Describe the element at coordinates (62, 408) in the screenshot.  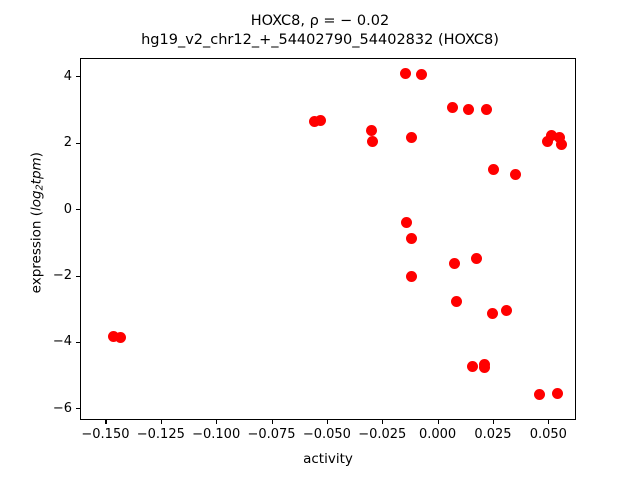
I see `y-tick-label: −6` at that location.